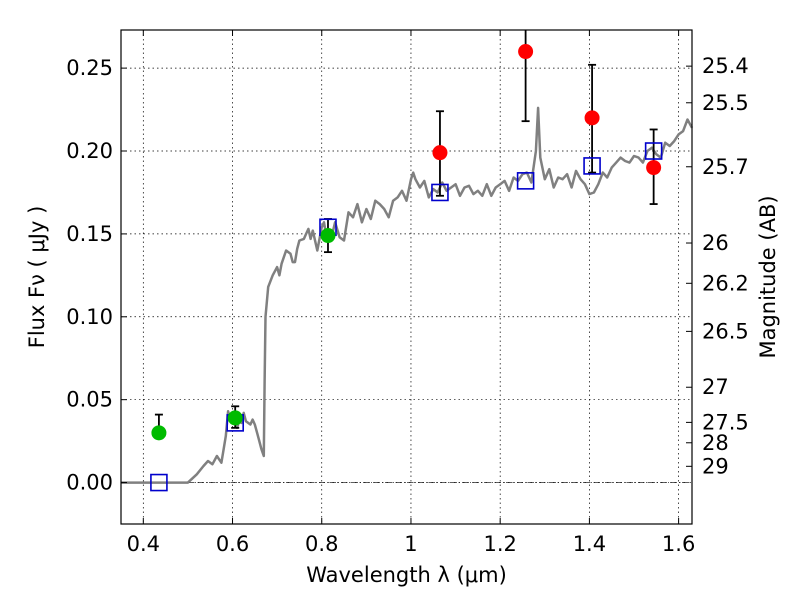 This screenshot has height=600, width=800. What do you see at coordinates (725, 66) in the screenshot?
I see `y2-tick-label: 25.4` at bounding box center [725, 66].